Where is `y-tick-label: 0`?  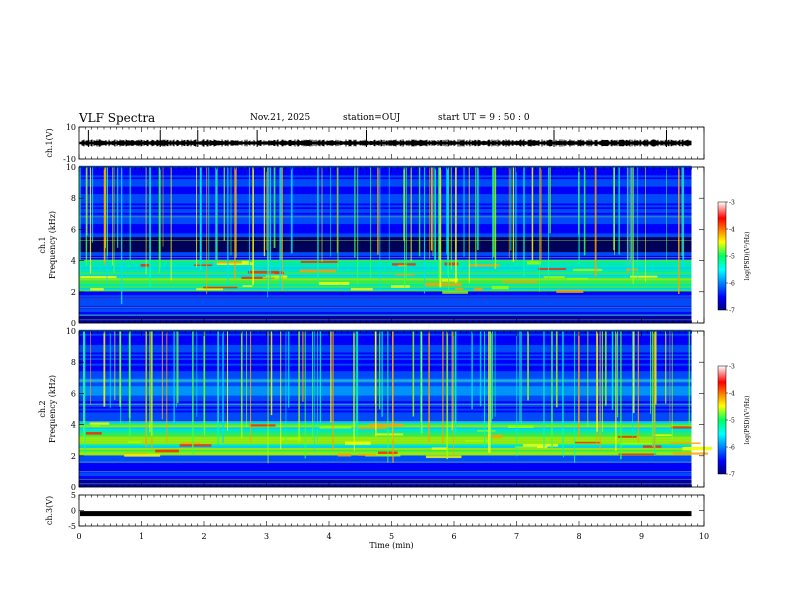 y-tick-label: 0 is located at coordinates (73, 511).